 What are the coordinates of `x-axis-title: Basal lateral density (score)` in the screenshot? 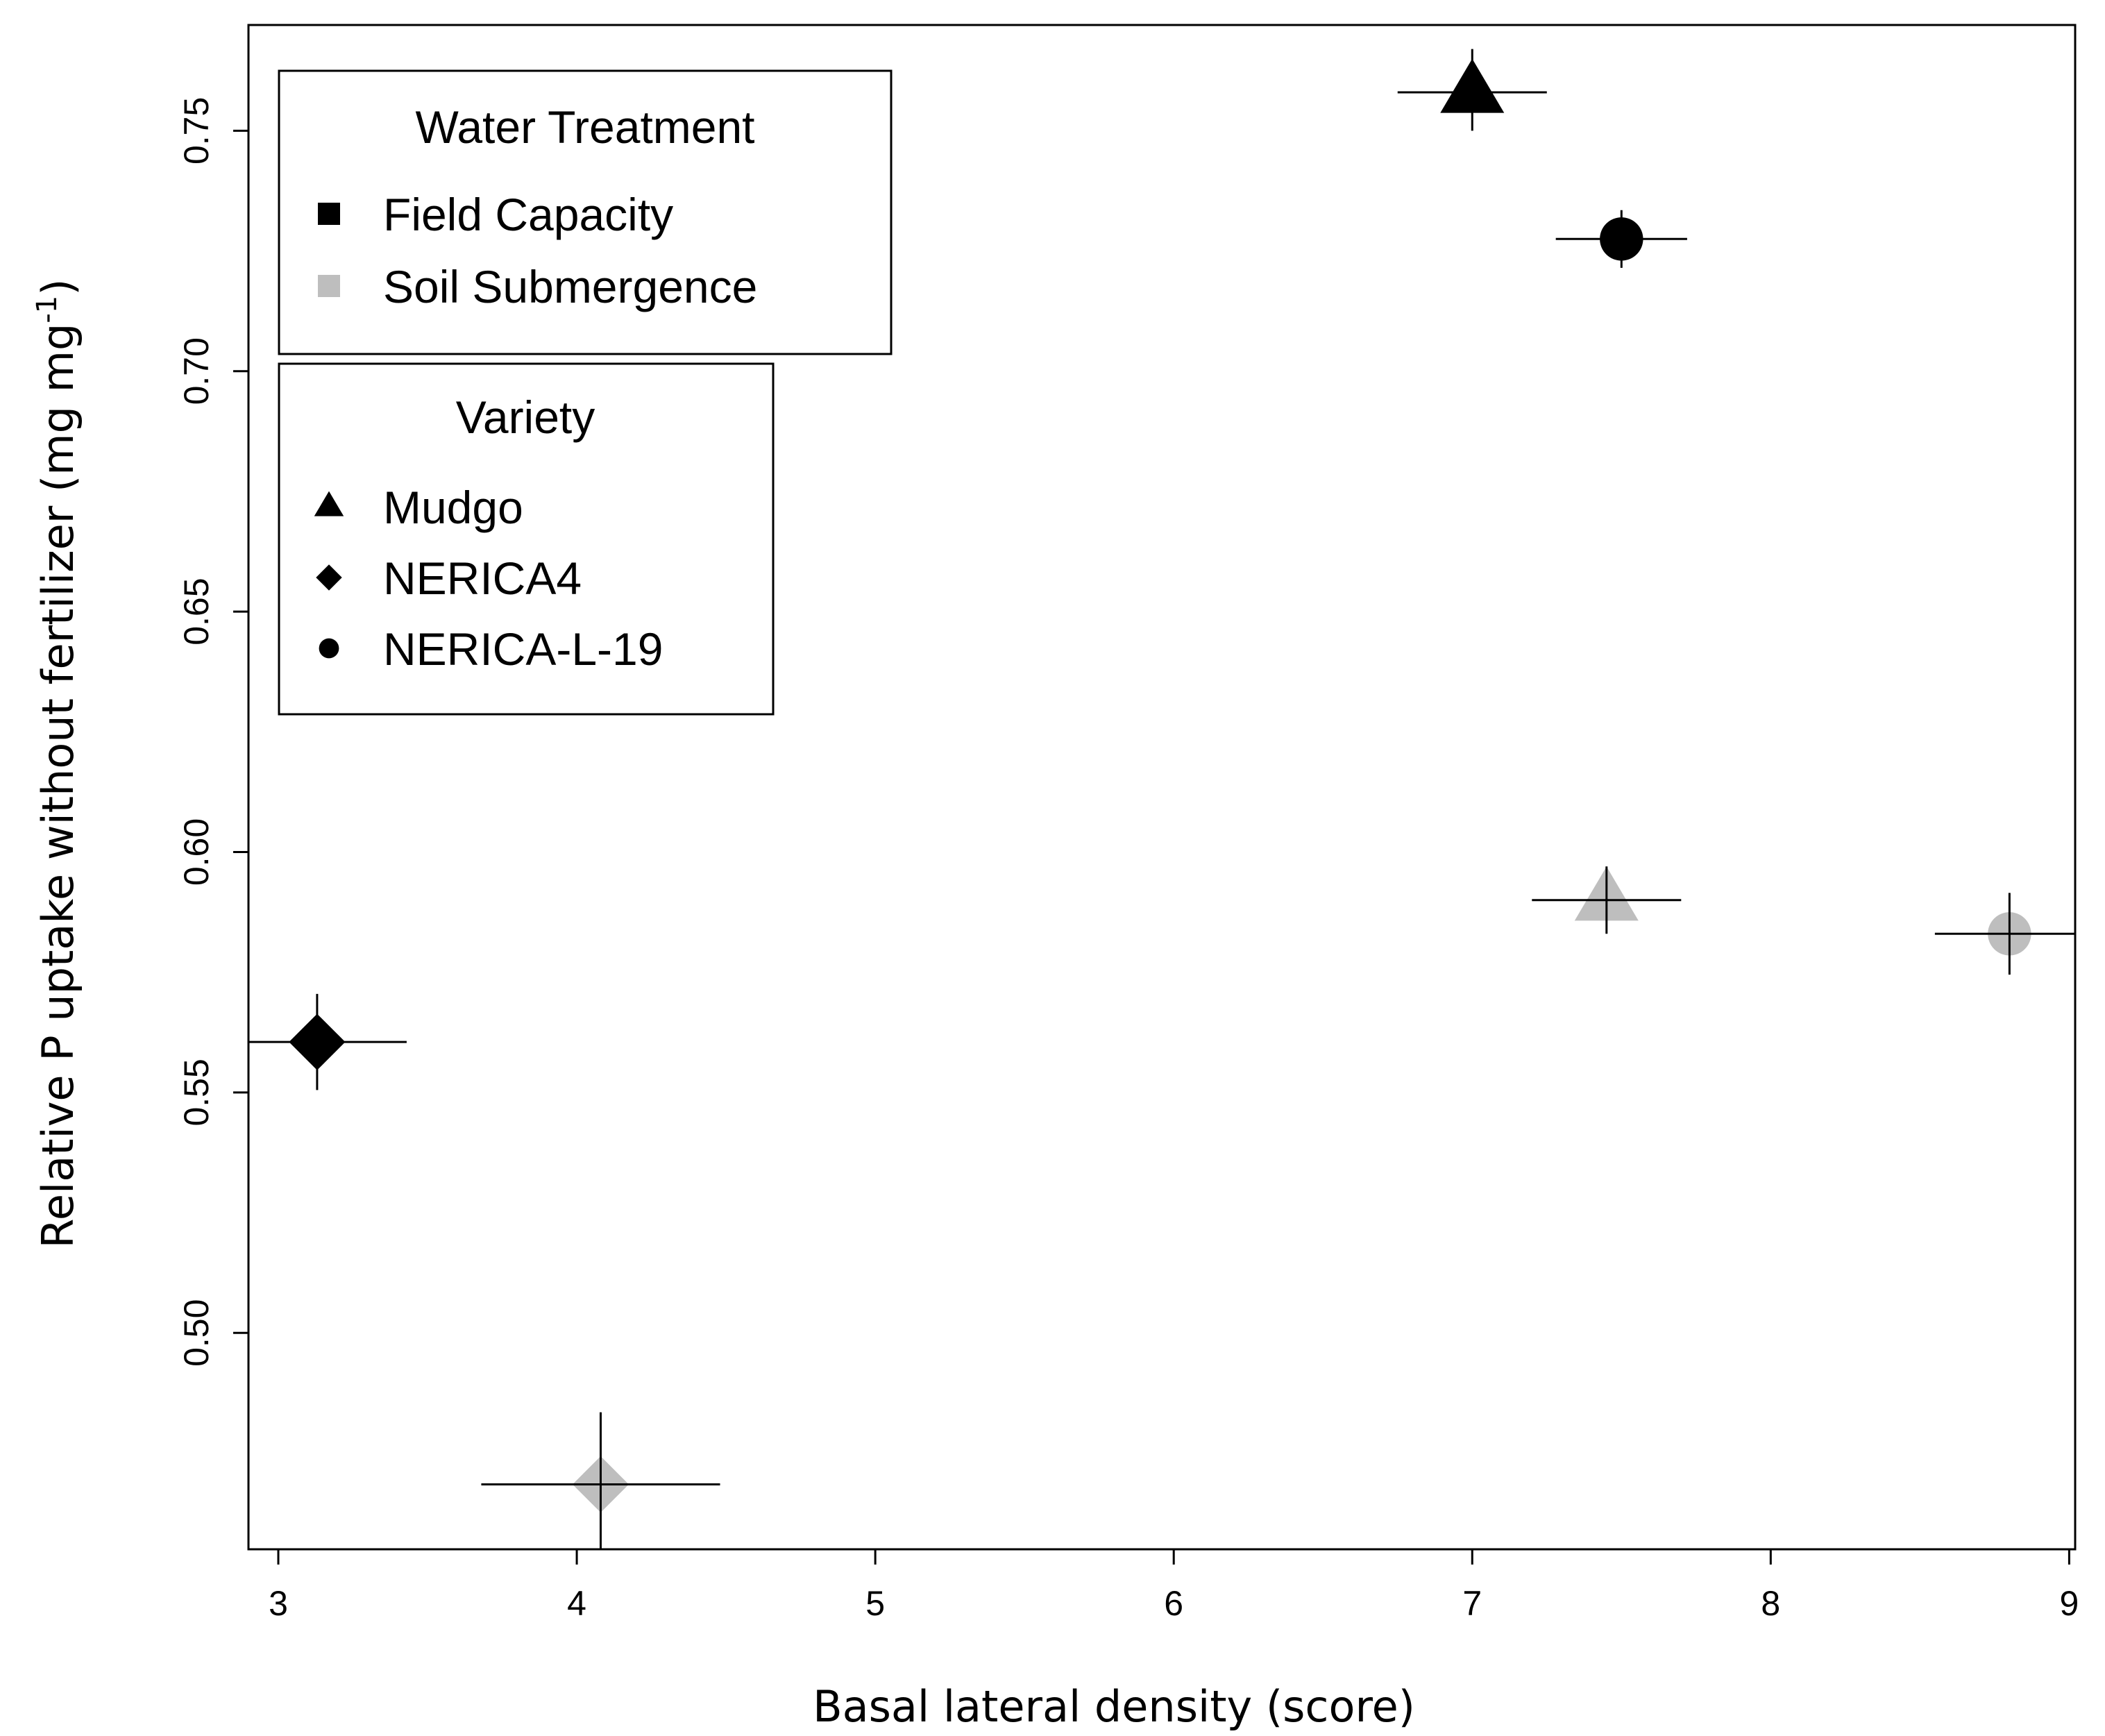 It's located at (1114, 1706).